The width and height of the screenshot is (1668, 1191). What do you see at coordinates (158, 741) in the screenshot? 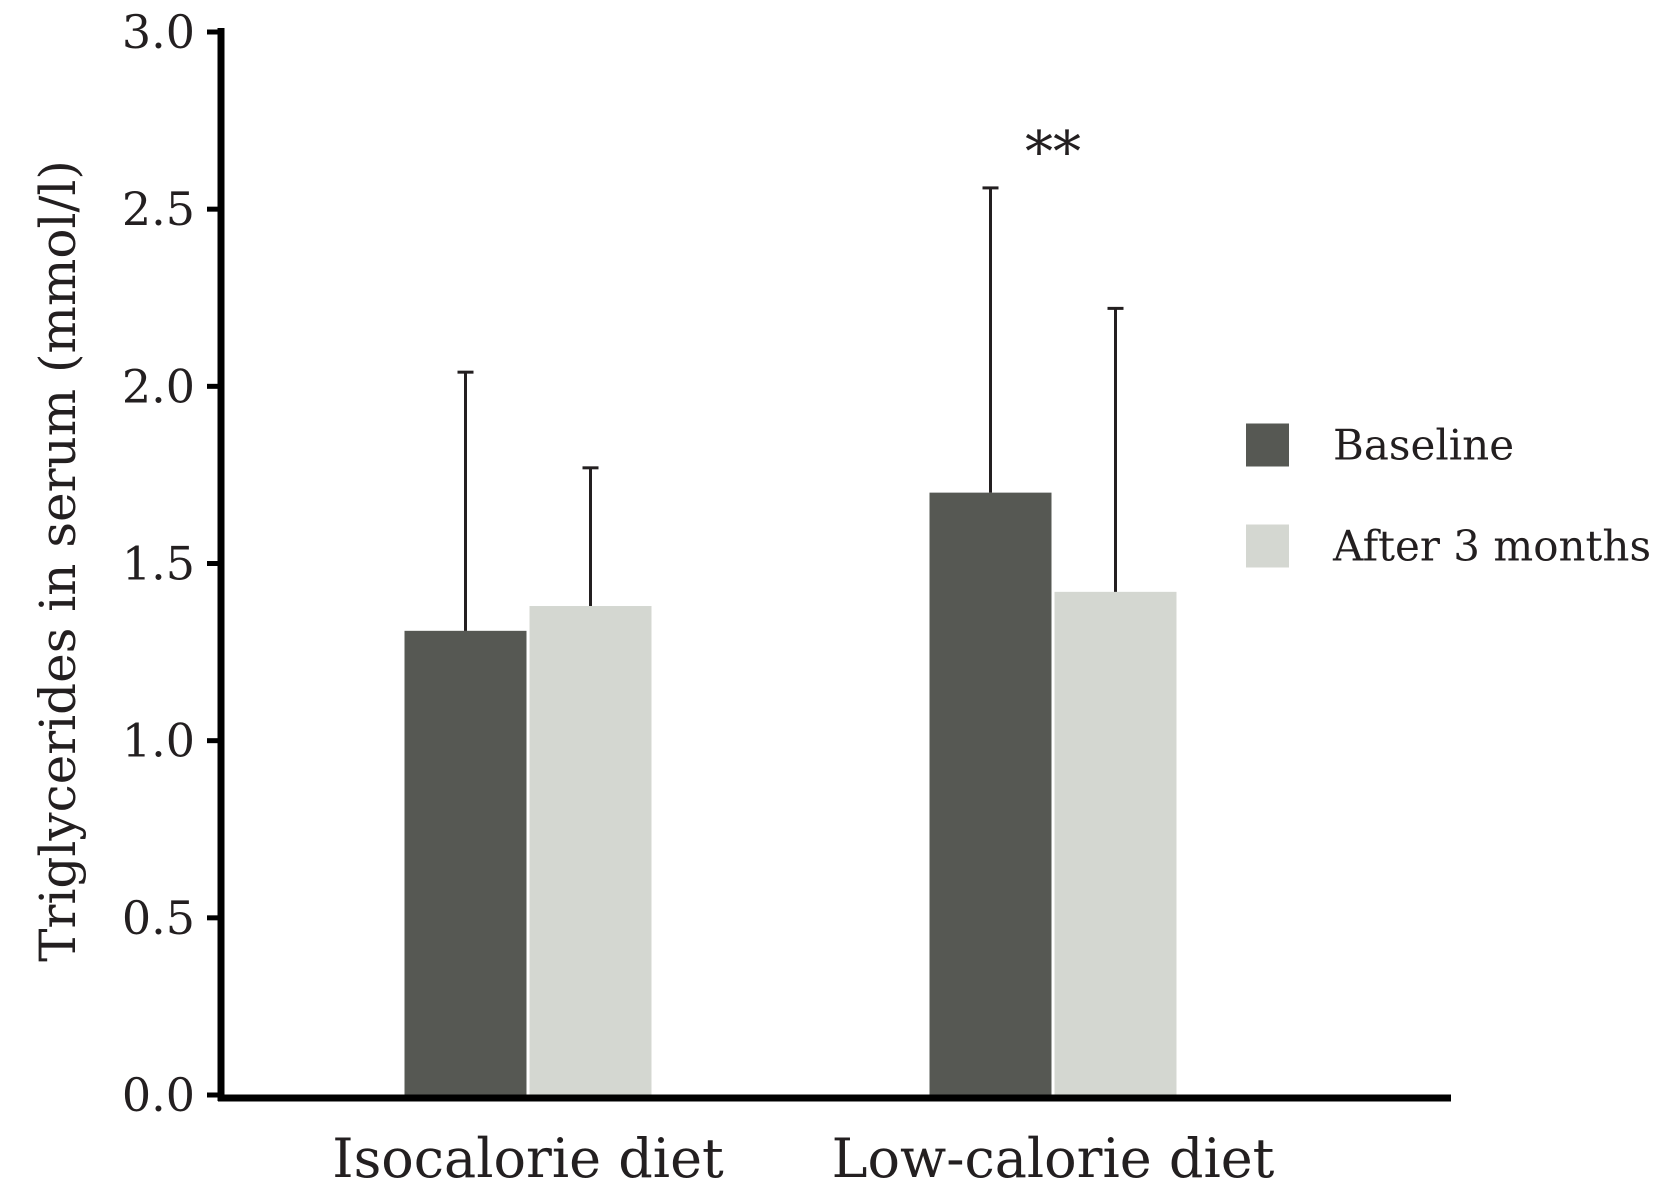
I see `y-tick-label: 1.0` at bounding box center [158, 741].